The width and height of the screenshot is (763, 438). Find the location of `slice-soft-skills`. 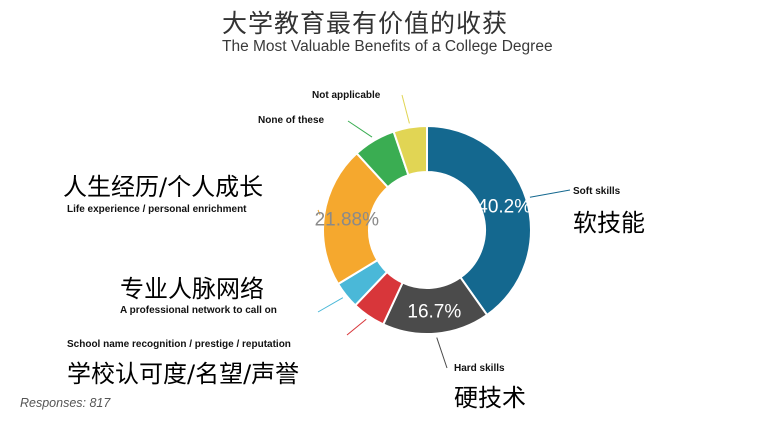

slice-soft-skills is located at coordinates (479, 220).